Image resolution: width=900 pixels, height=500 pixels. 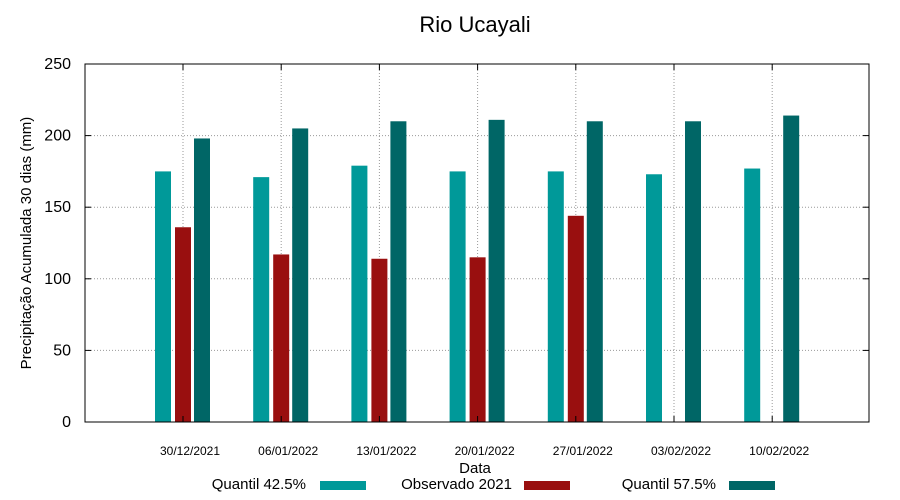 I want to click on y-axis-label: Precipitação Acumulada 30 dias (mm), so click(x=26, y=243).